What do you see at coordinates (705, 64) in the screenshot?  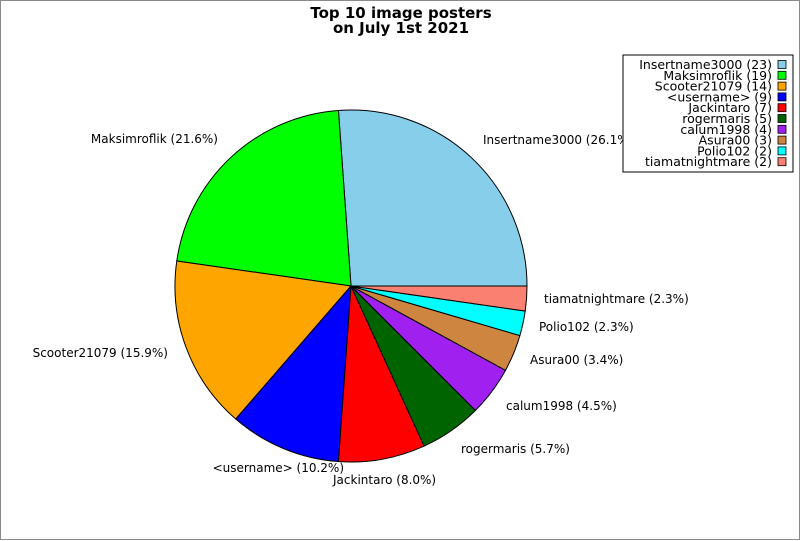 I see `legend-entry-label: Insertname3000 (23)` at bounding box center [705, 64].